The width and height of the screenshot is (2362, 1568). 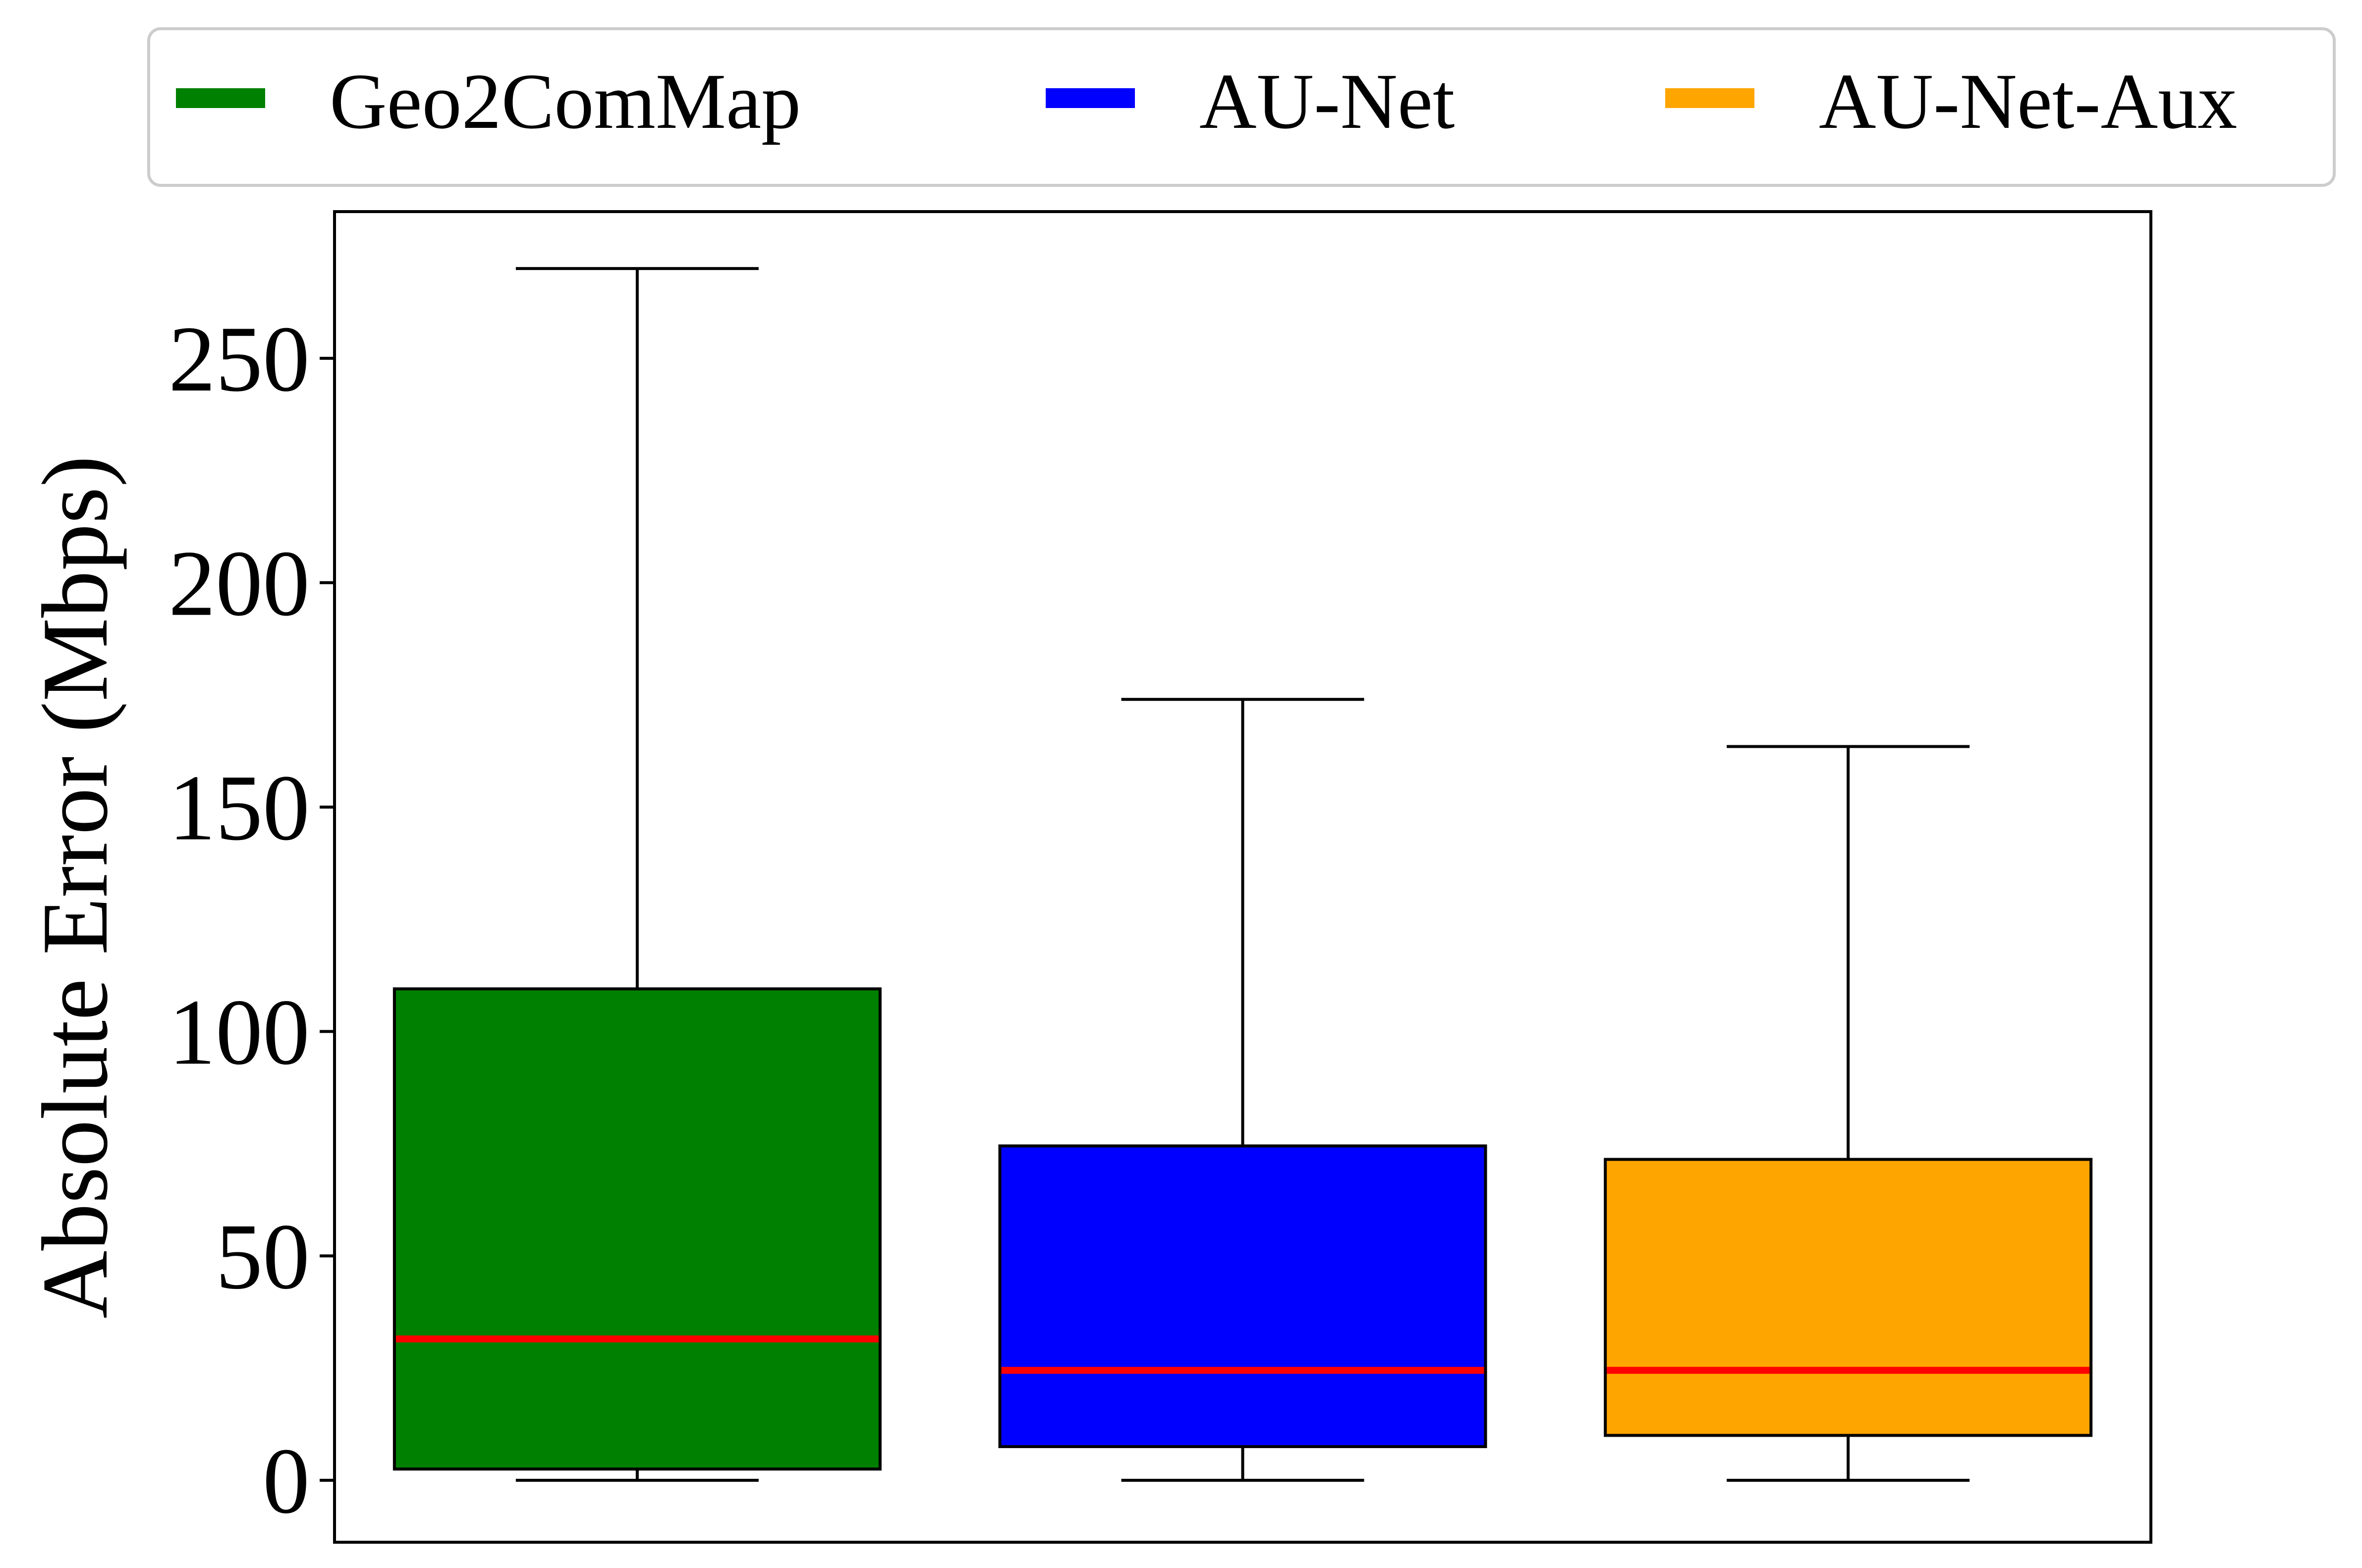 I want to click on legend-label-au-net-aux: AU-Net-Aux, so click(x=2028, y=101).